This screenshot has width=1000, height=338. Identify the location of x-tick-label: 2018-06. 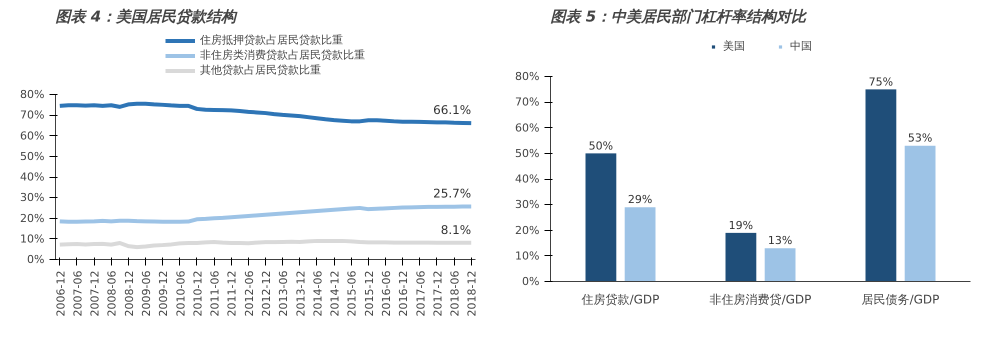
(455, 293).